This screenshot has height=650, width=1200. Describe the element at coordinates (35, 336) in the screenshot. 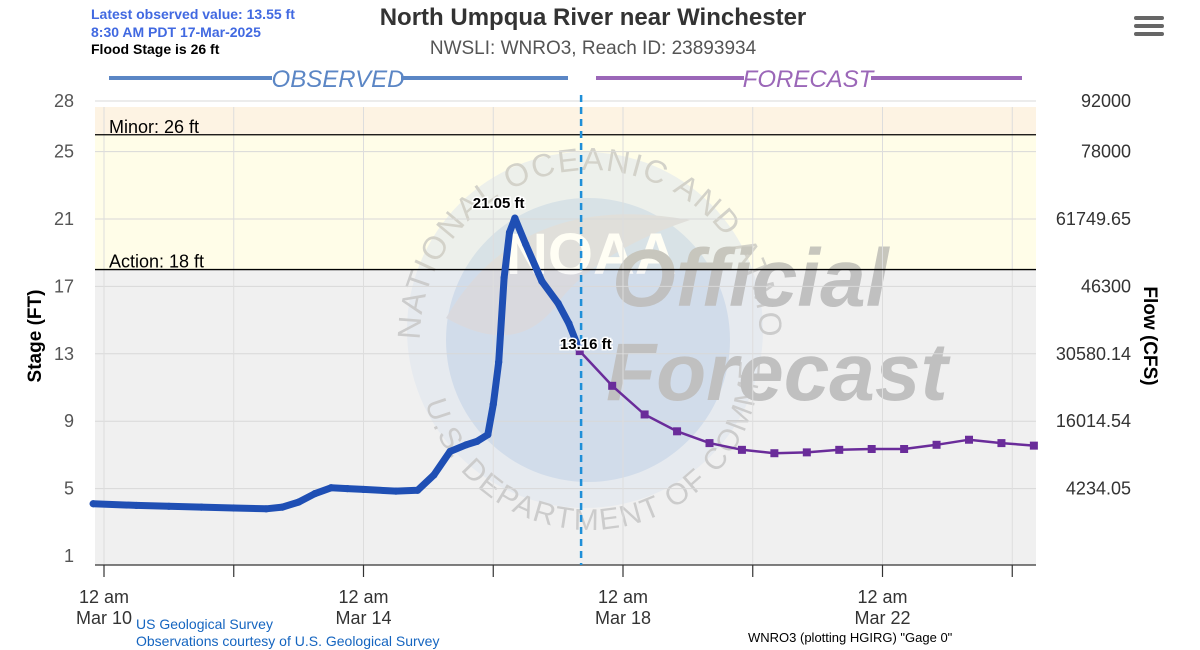

I see `y-axis-title: Stage (FT)` at that location.